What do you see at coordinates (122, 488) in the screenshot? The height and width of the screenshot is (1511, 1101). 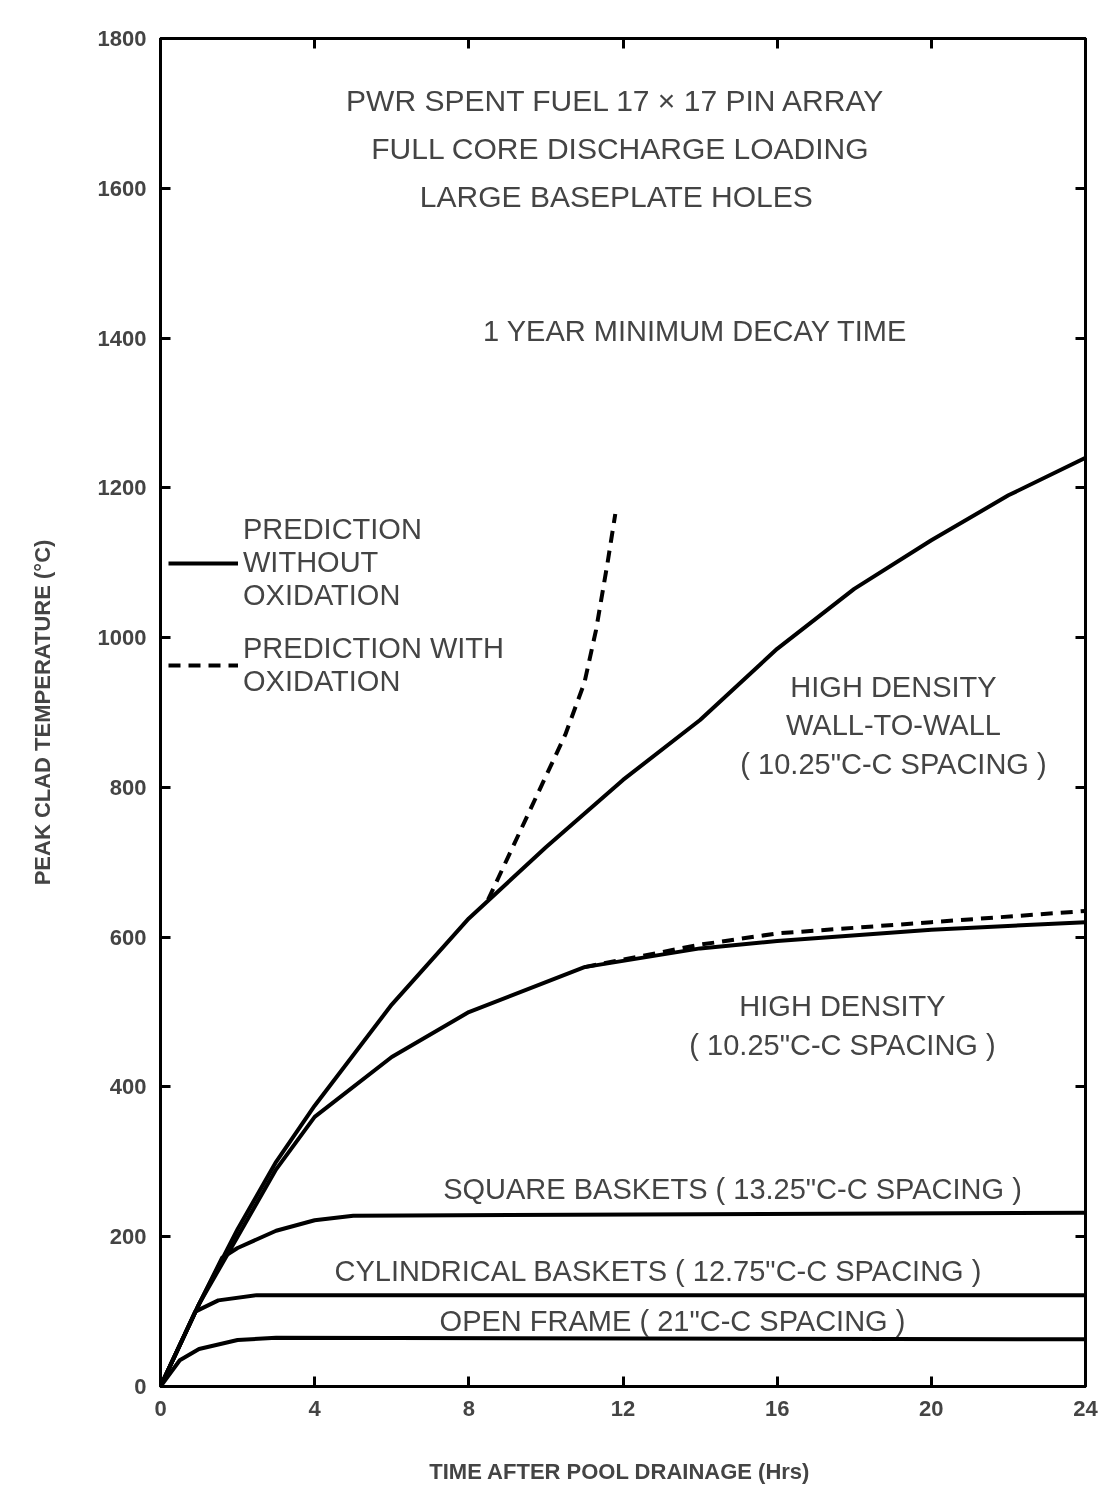 I see `y-tick-label: 1200` at bounding box center [122, 488].